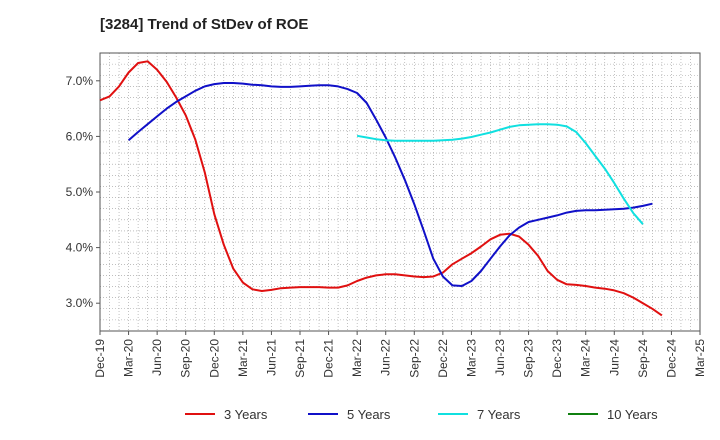 The image size is (720, 440). I want to click on x-tick-label: Jun-22, so click(386, 357).